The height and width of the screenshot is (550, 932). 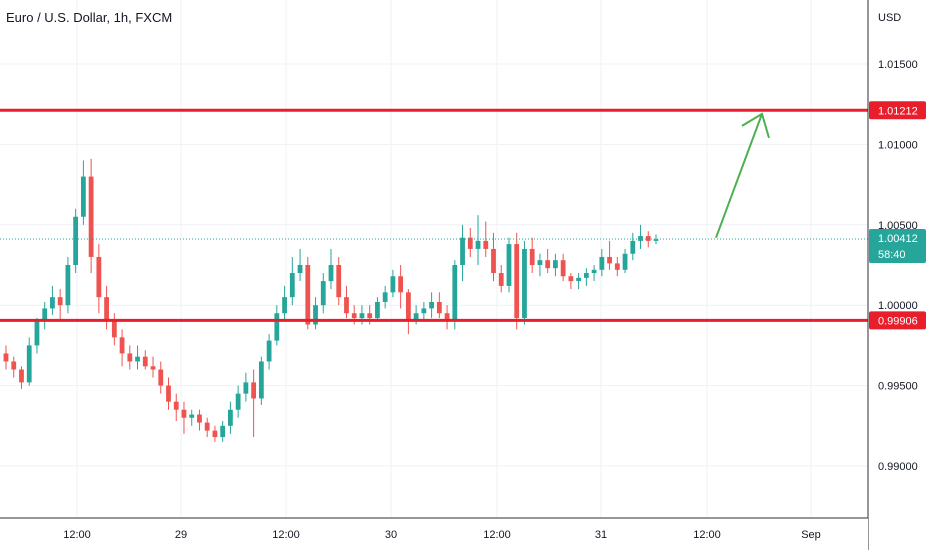 I want to click on y-tick-label: 1.00000, so click(x=898, y=306).